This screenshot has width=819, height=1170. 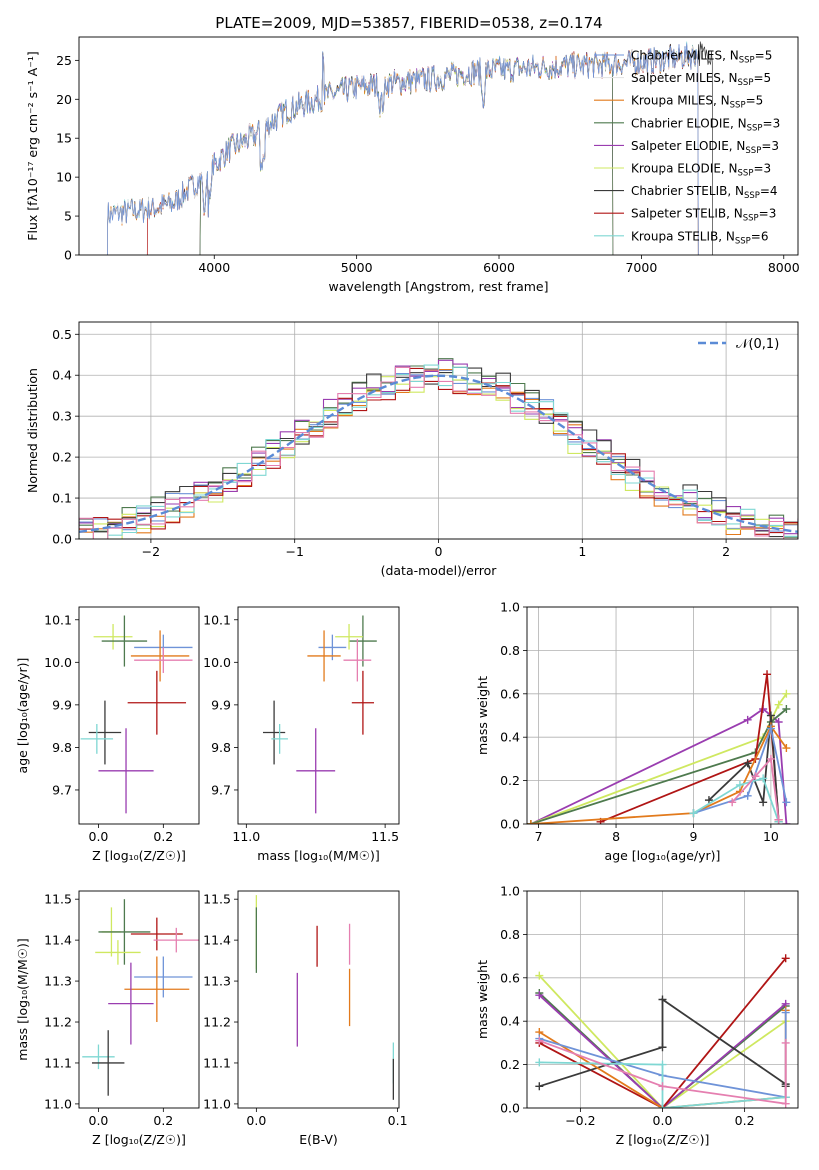 I want to click on y-tick-label: 11.3, so click(x=58, y=981).